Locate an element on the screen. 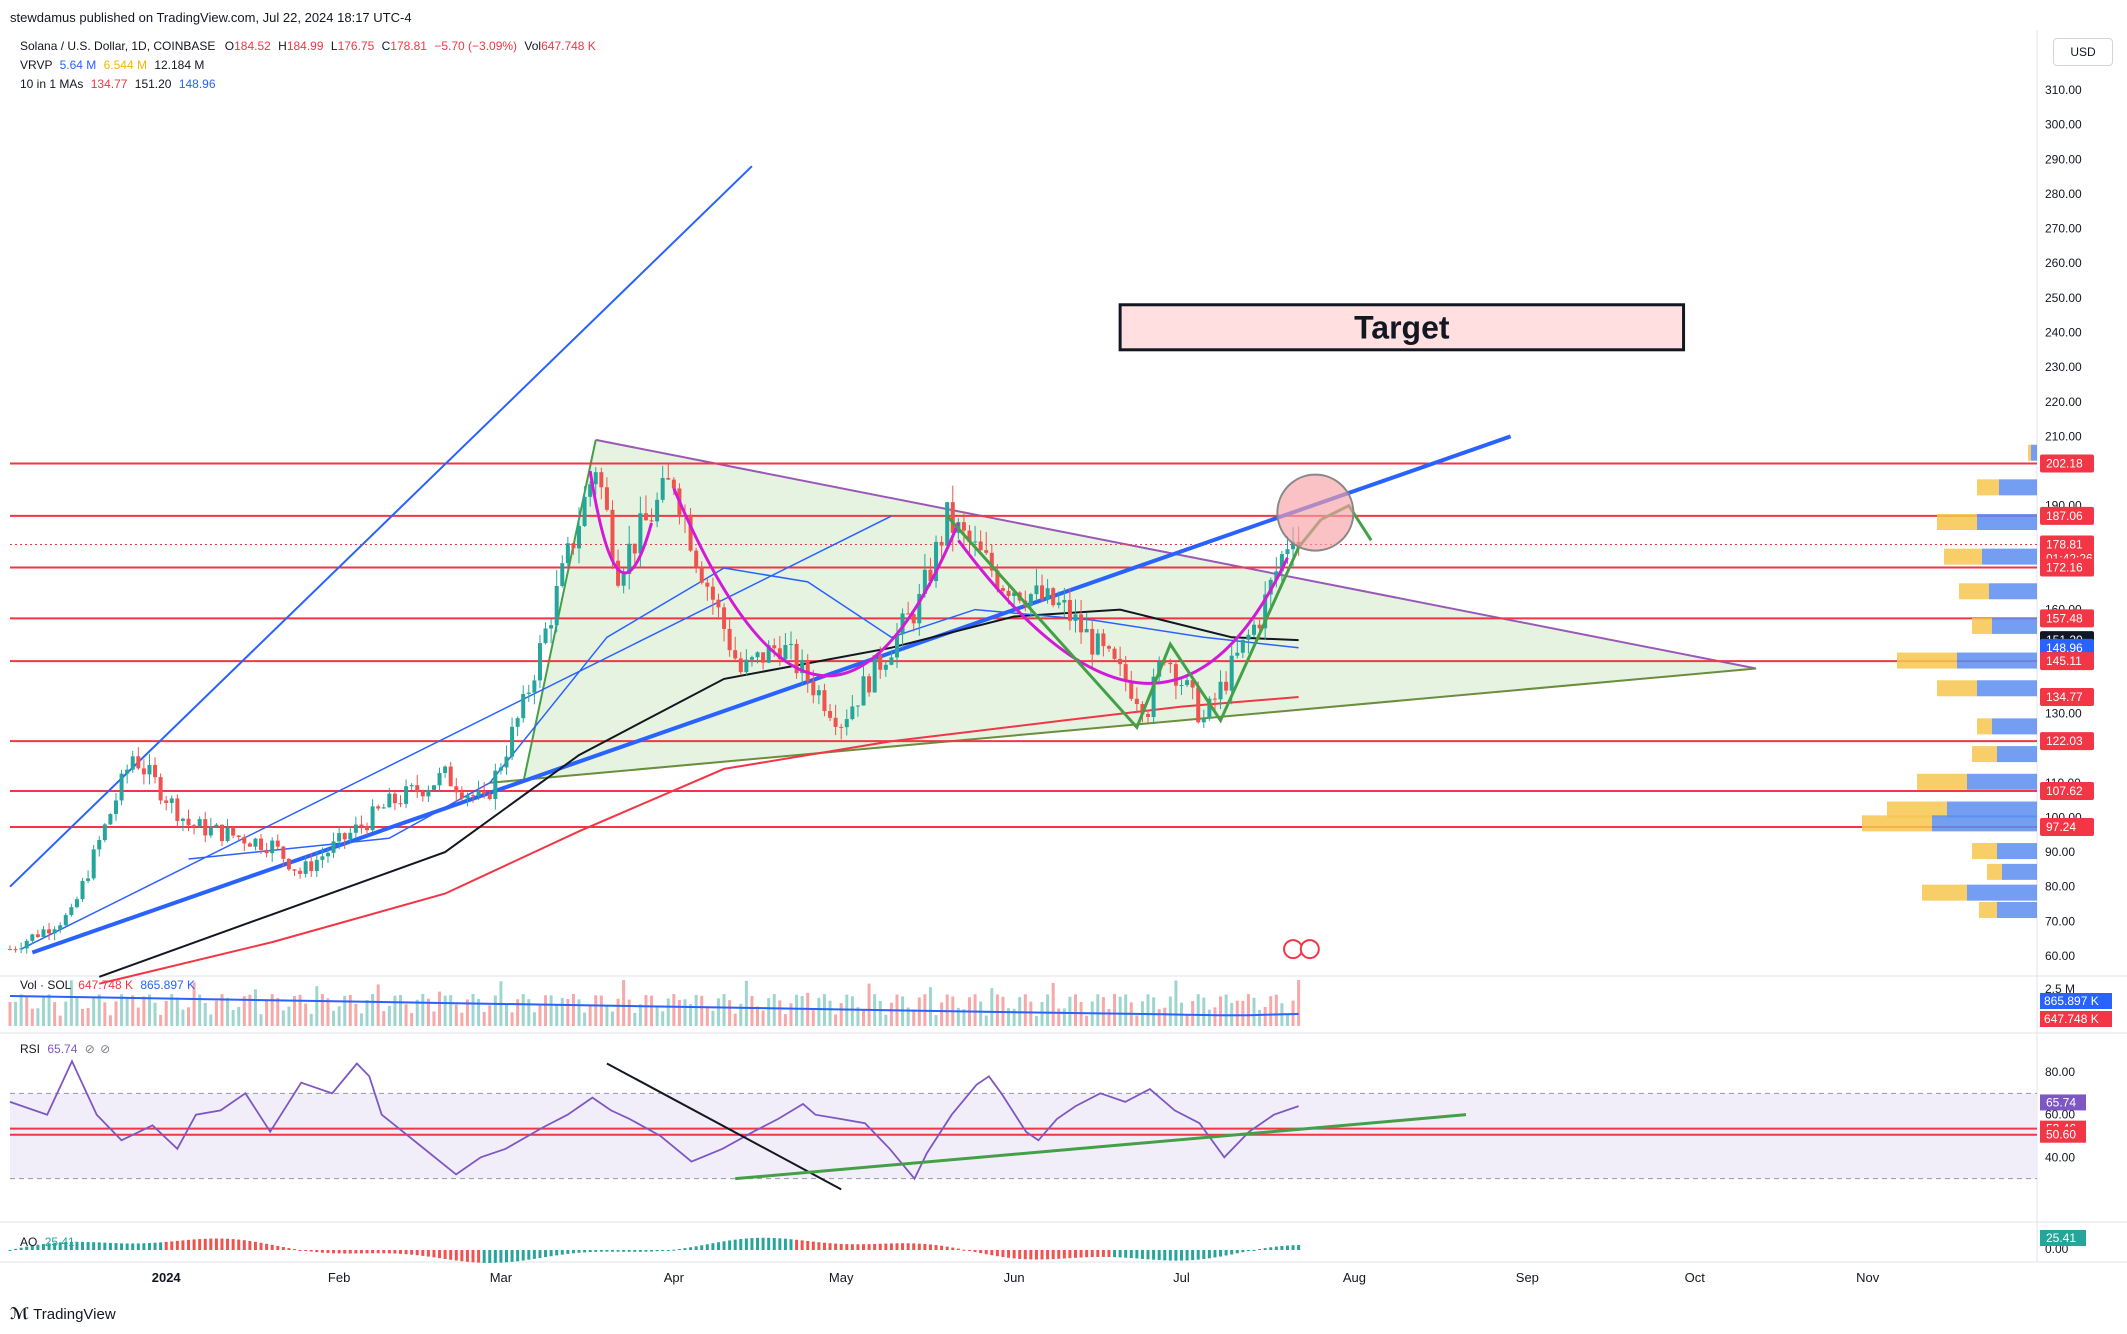 The height and width of the screenshot is (1334, 2127). eye-icon: ⊘ is located at coordinates (89, 1049).